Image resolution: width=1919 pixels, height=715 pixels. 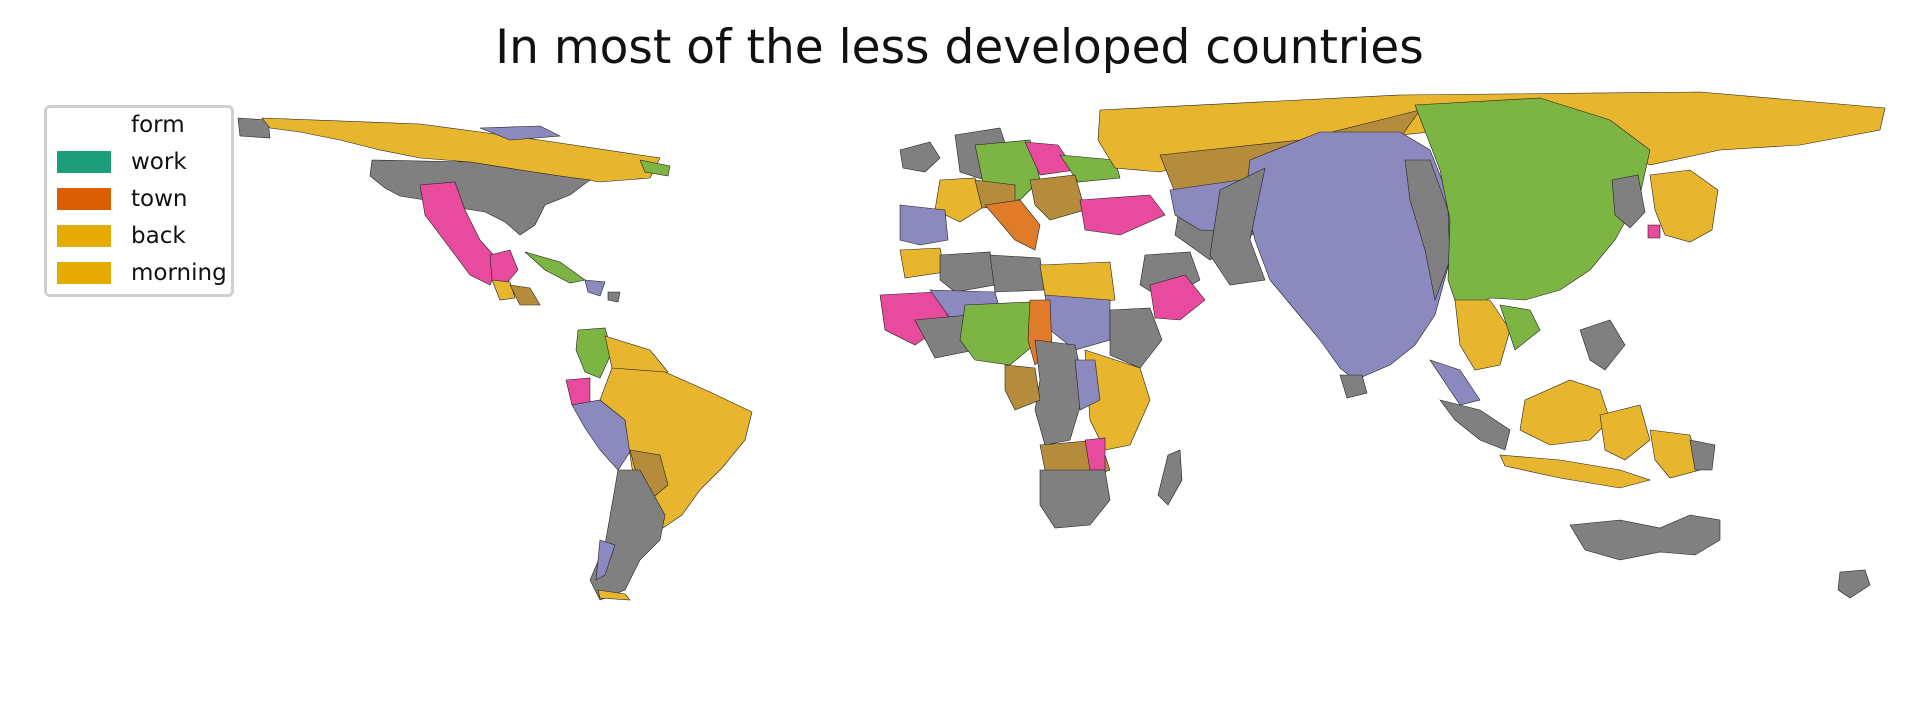 What do you see at coordinates (922, 263) in the screenshot?
I see `region-morocco` at bounding box center [922, 263].